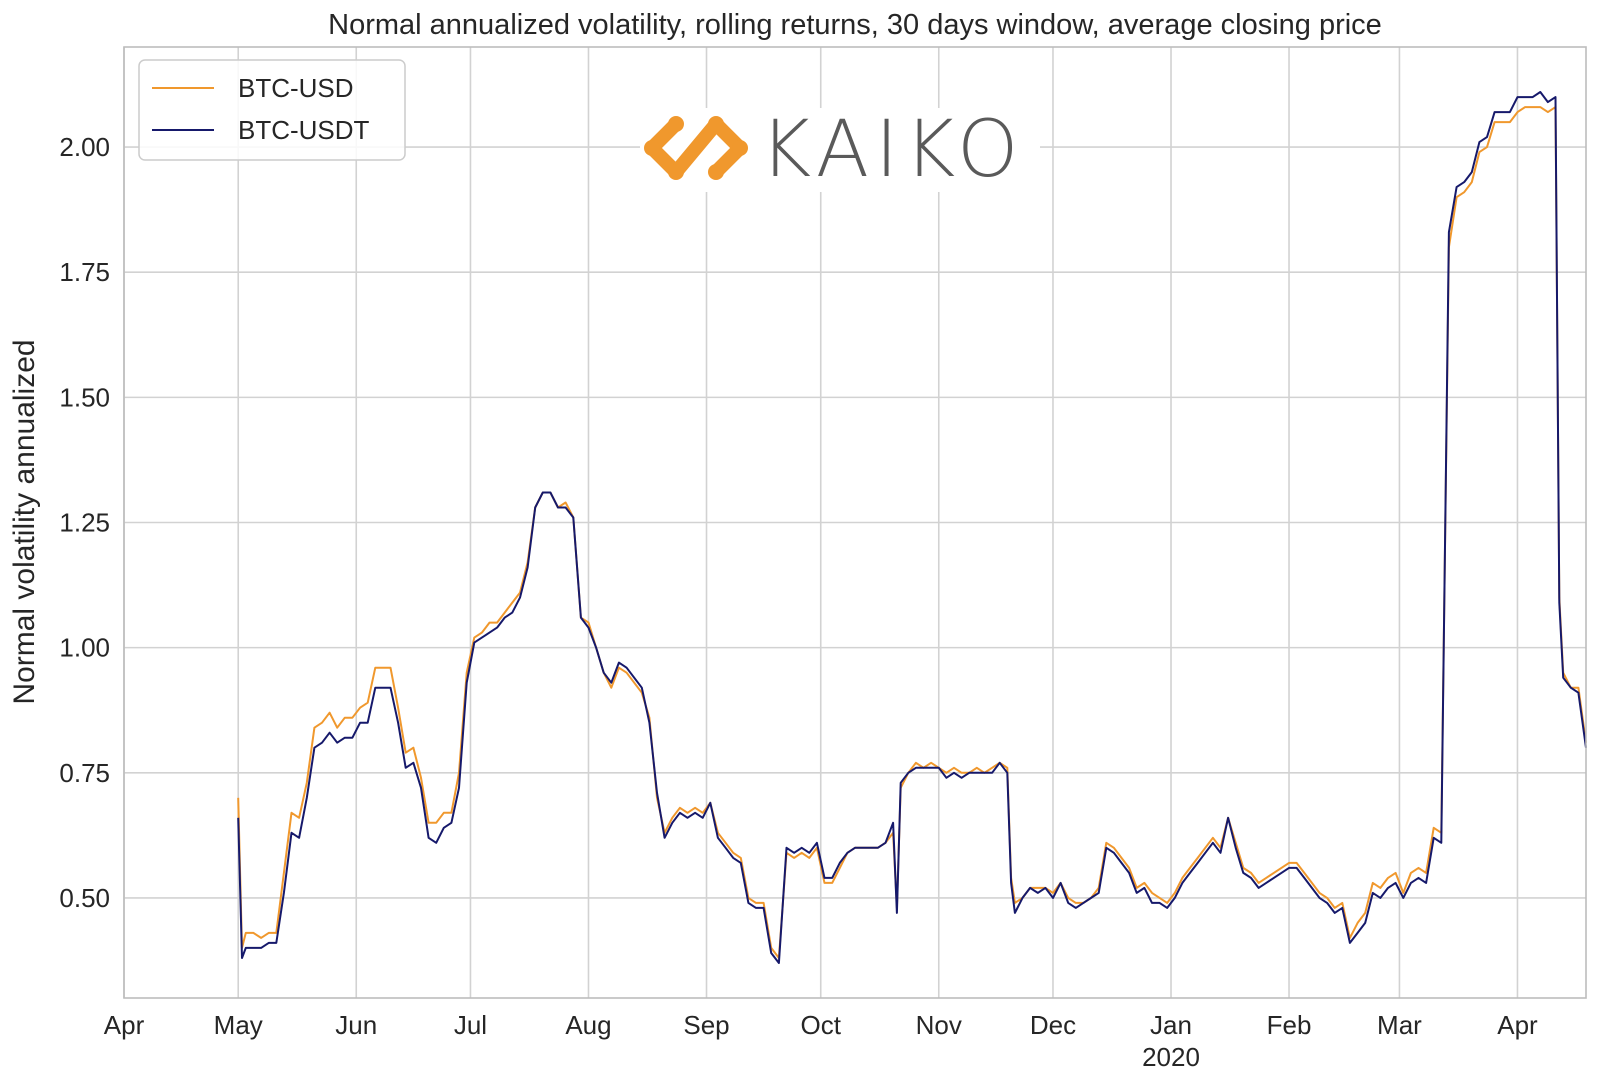  What do you see at coordinates (1171, 1057) in the screenshot?
I see `x-year-label: 2020` at bounding box center [1171, 1057].